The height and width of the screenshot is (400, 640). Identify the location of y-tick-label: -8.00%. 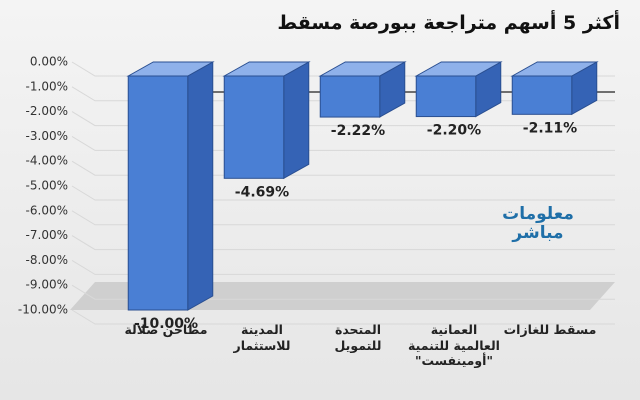
(47, 260).